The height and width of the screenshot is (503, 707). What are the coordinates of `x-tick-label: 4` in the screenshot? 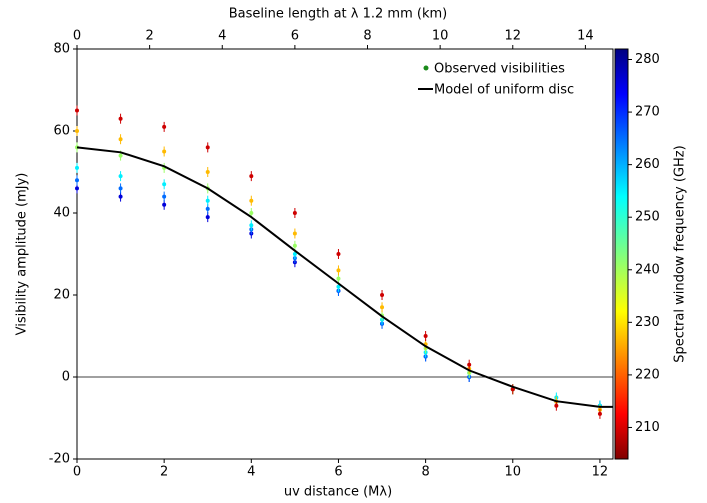 It's located at (251, 472).